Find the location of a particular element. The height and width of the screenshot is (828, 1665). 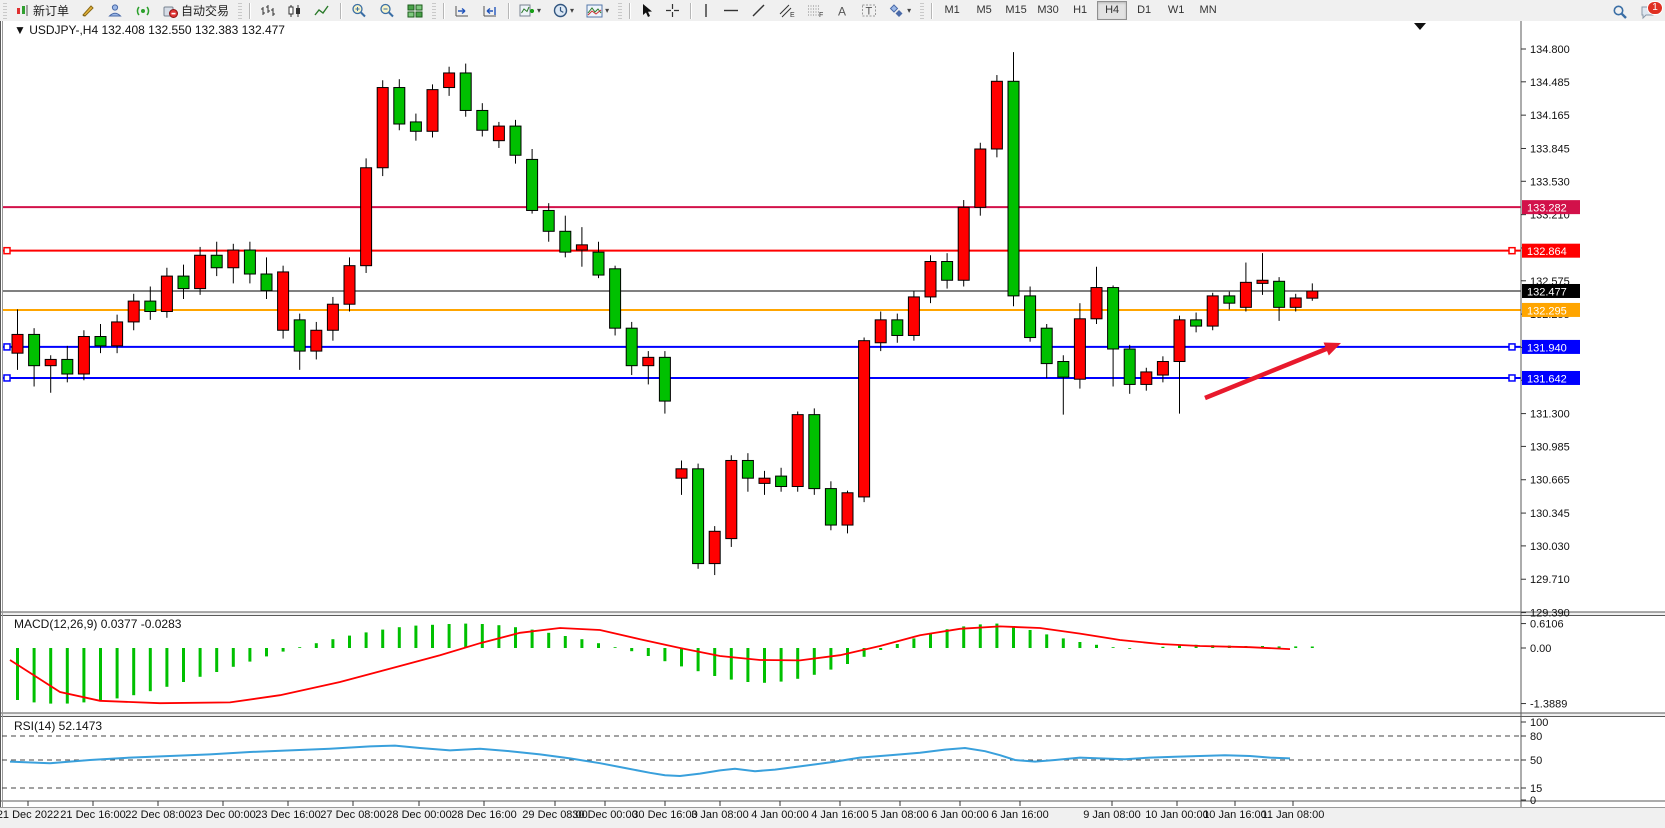

shapes-tool-button: ▾ is located at coordinates (900, 10).